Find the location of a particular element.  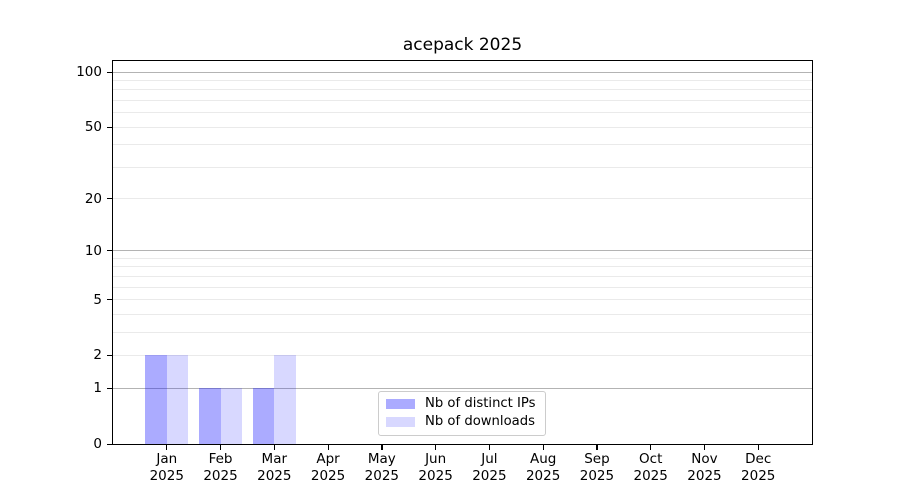

x-tick-label: Jul 2025 is located at coordinates (489, 467).